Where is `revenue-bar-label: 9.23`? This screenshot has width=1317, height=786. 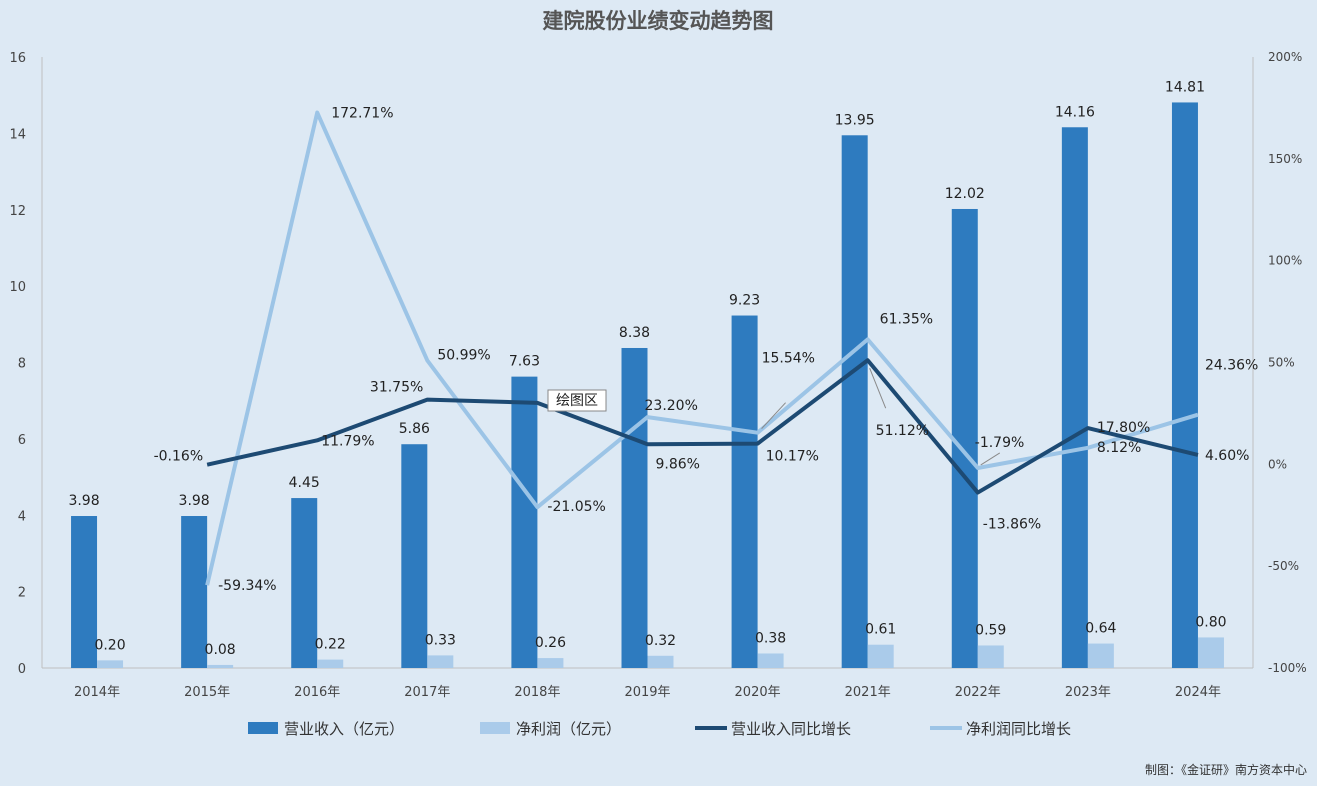 revenue-bar-label: 9.23 is located at coordinates (744, 301).